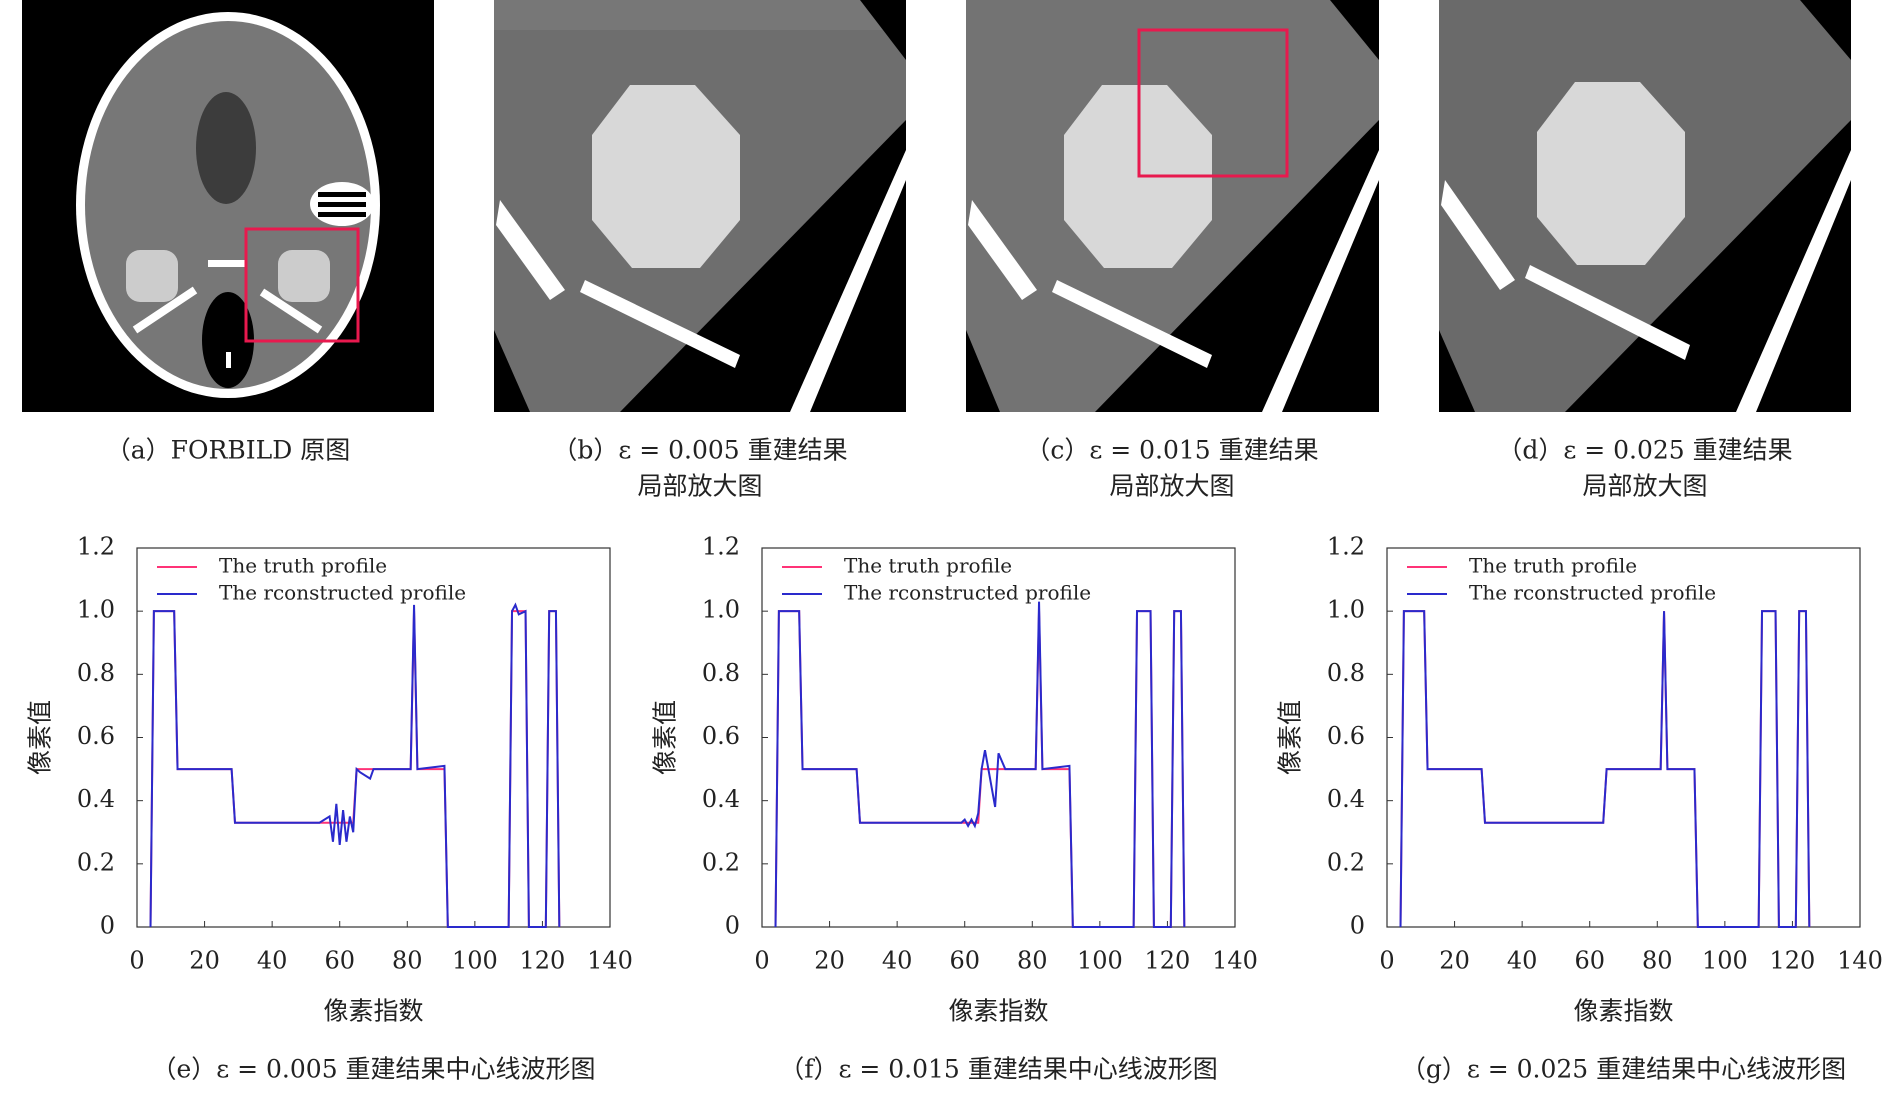  What do you see at coordinates (228, 206) in the screenshot?
I see `phantom-image` at bounding box center [228, 206].